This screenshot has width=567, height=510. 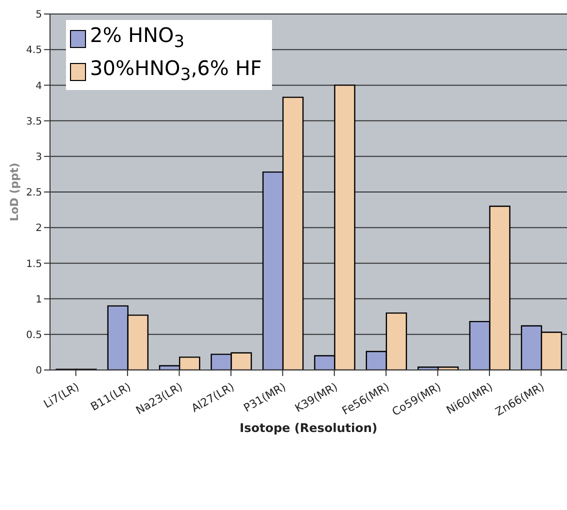 What do you see at coordinates (34, 193) in the screenshot?
I see `y-tick-label: 2.5` at bounding box center [34, 193].